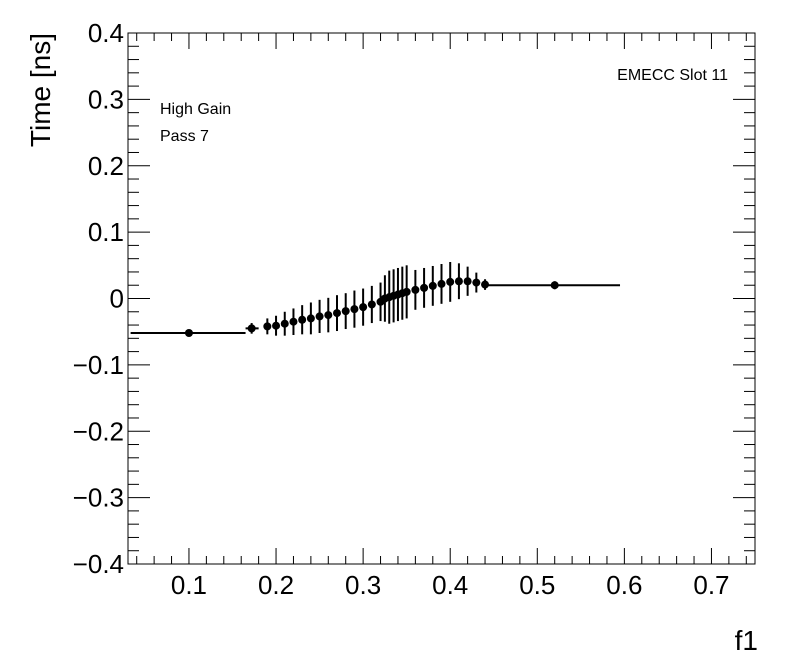  What do you see at coordinates (184, 136) in the screenshot?
I see `pass-annotation: Pass 7` at bounding box center [184, 136].